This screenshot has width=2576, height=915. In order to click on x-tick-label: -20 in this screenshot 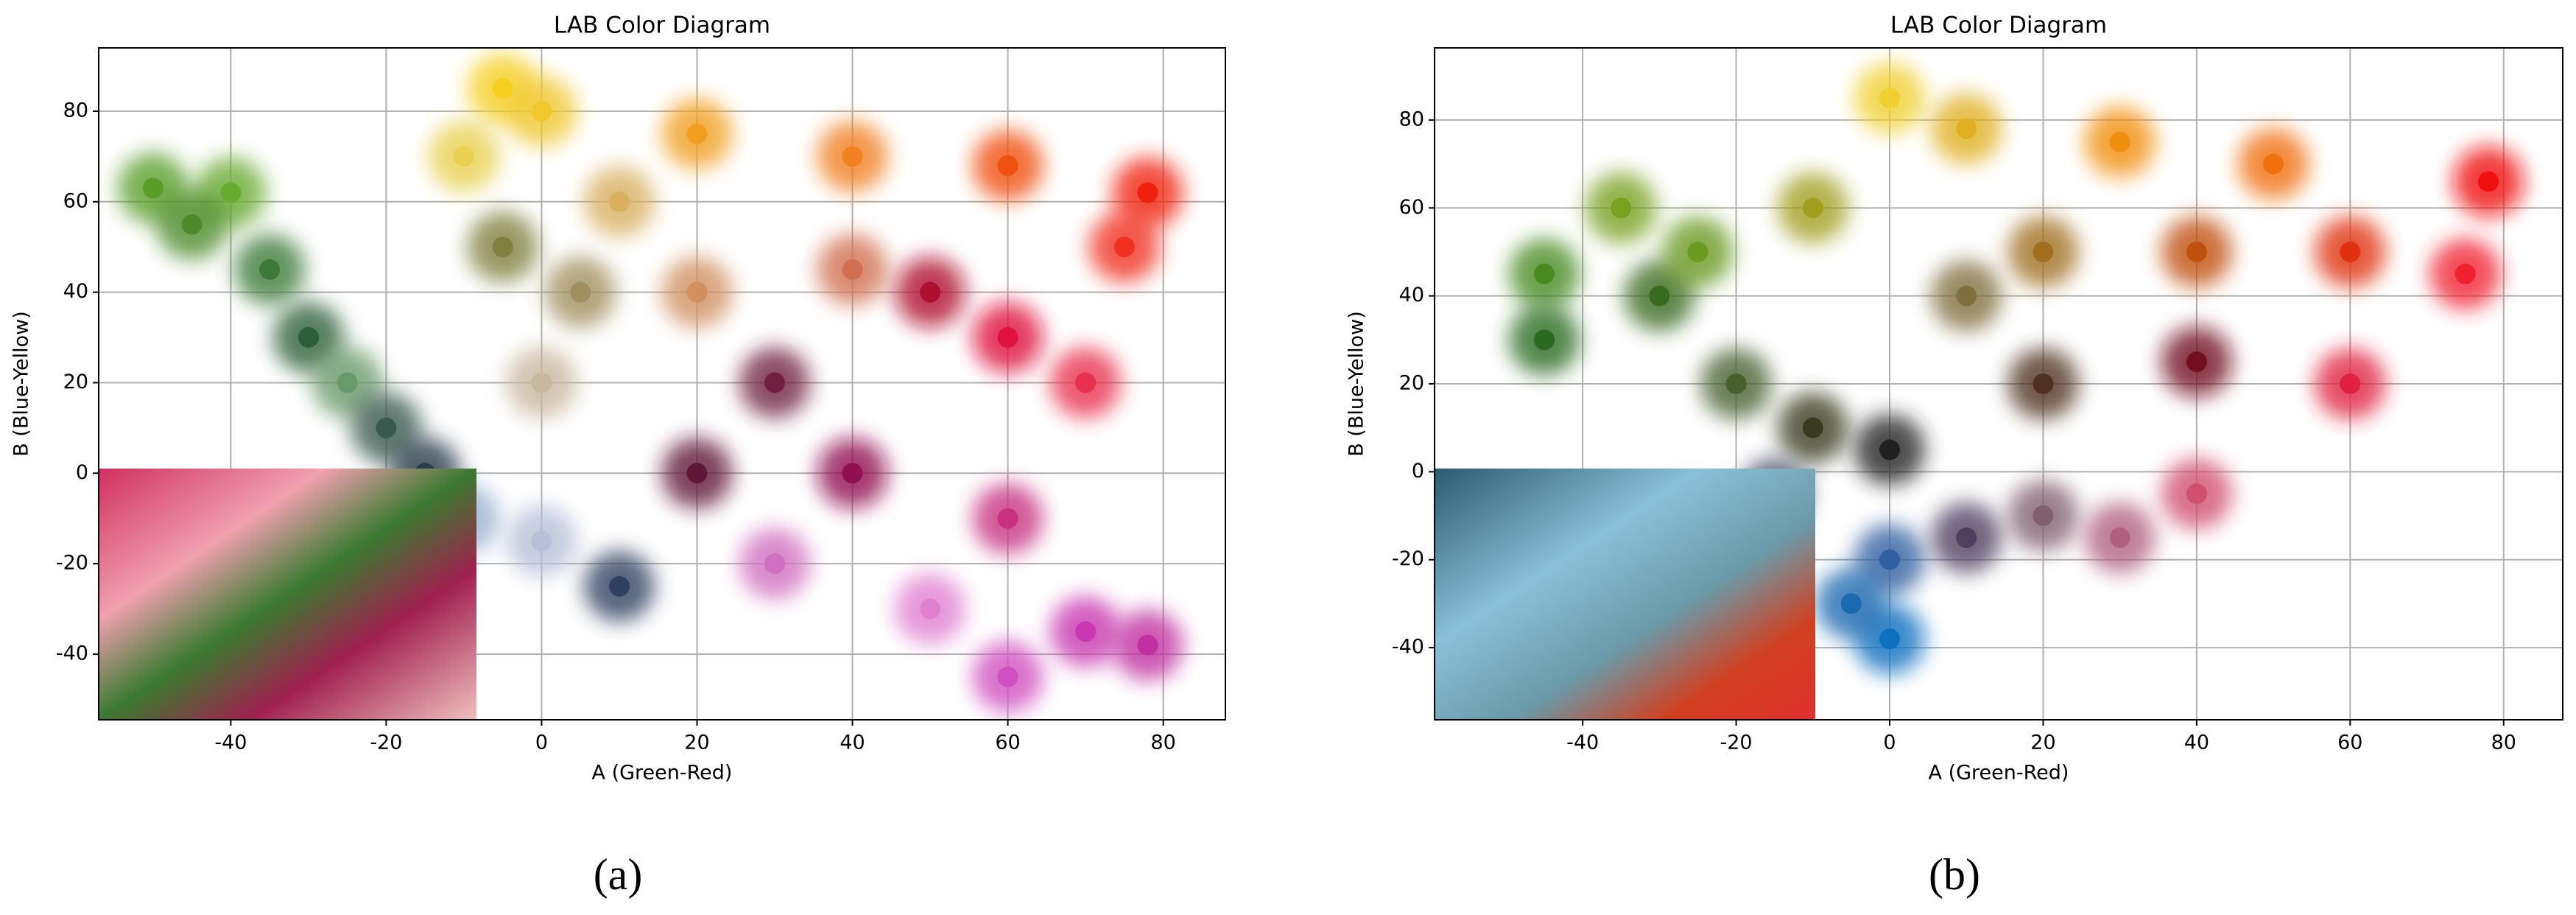, I will do `click(386, 743)`.